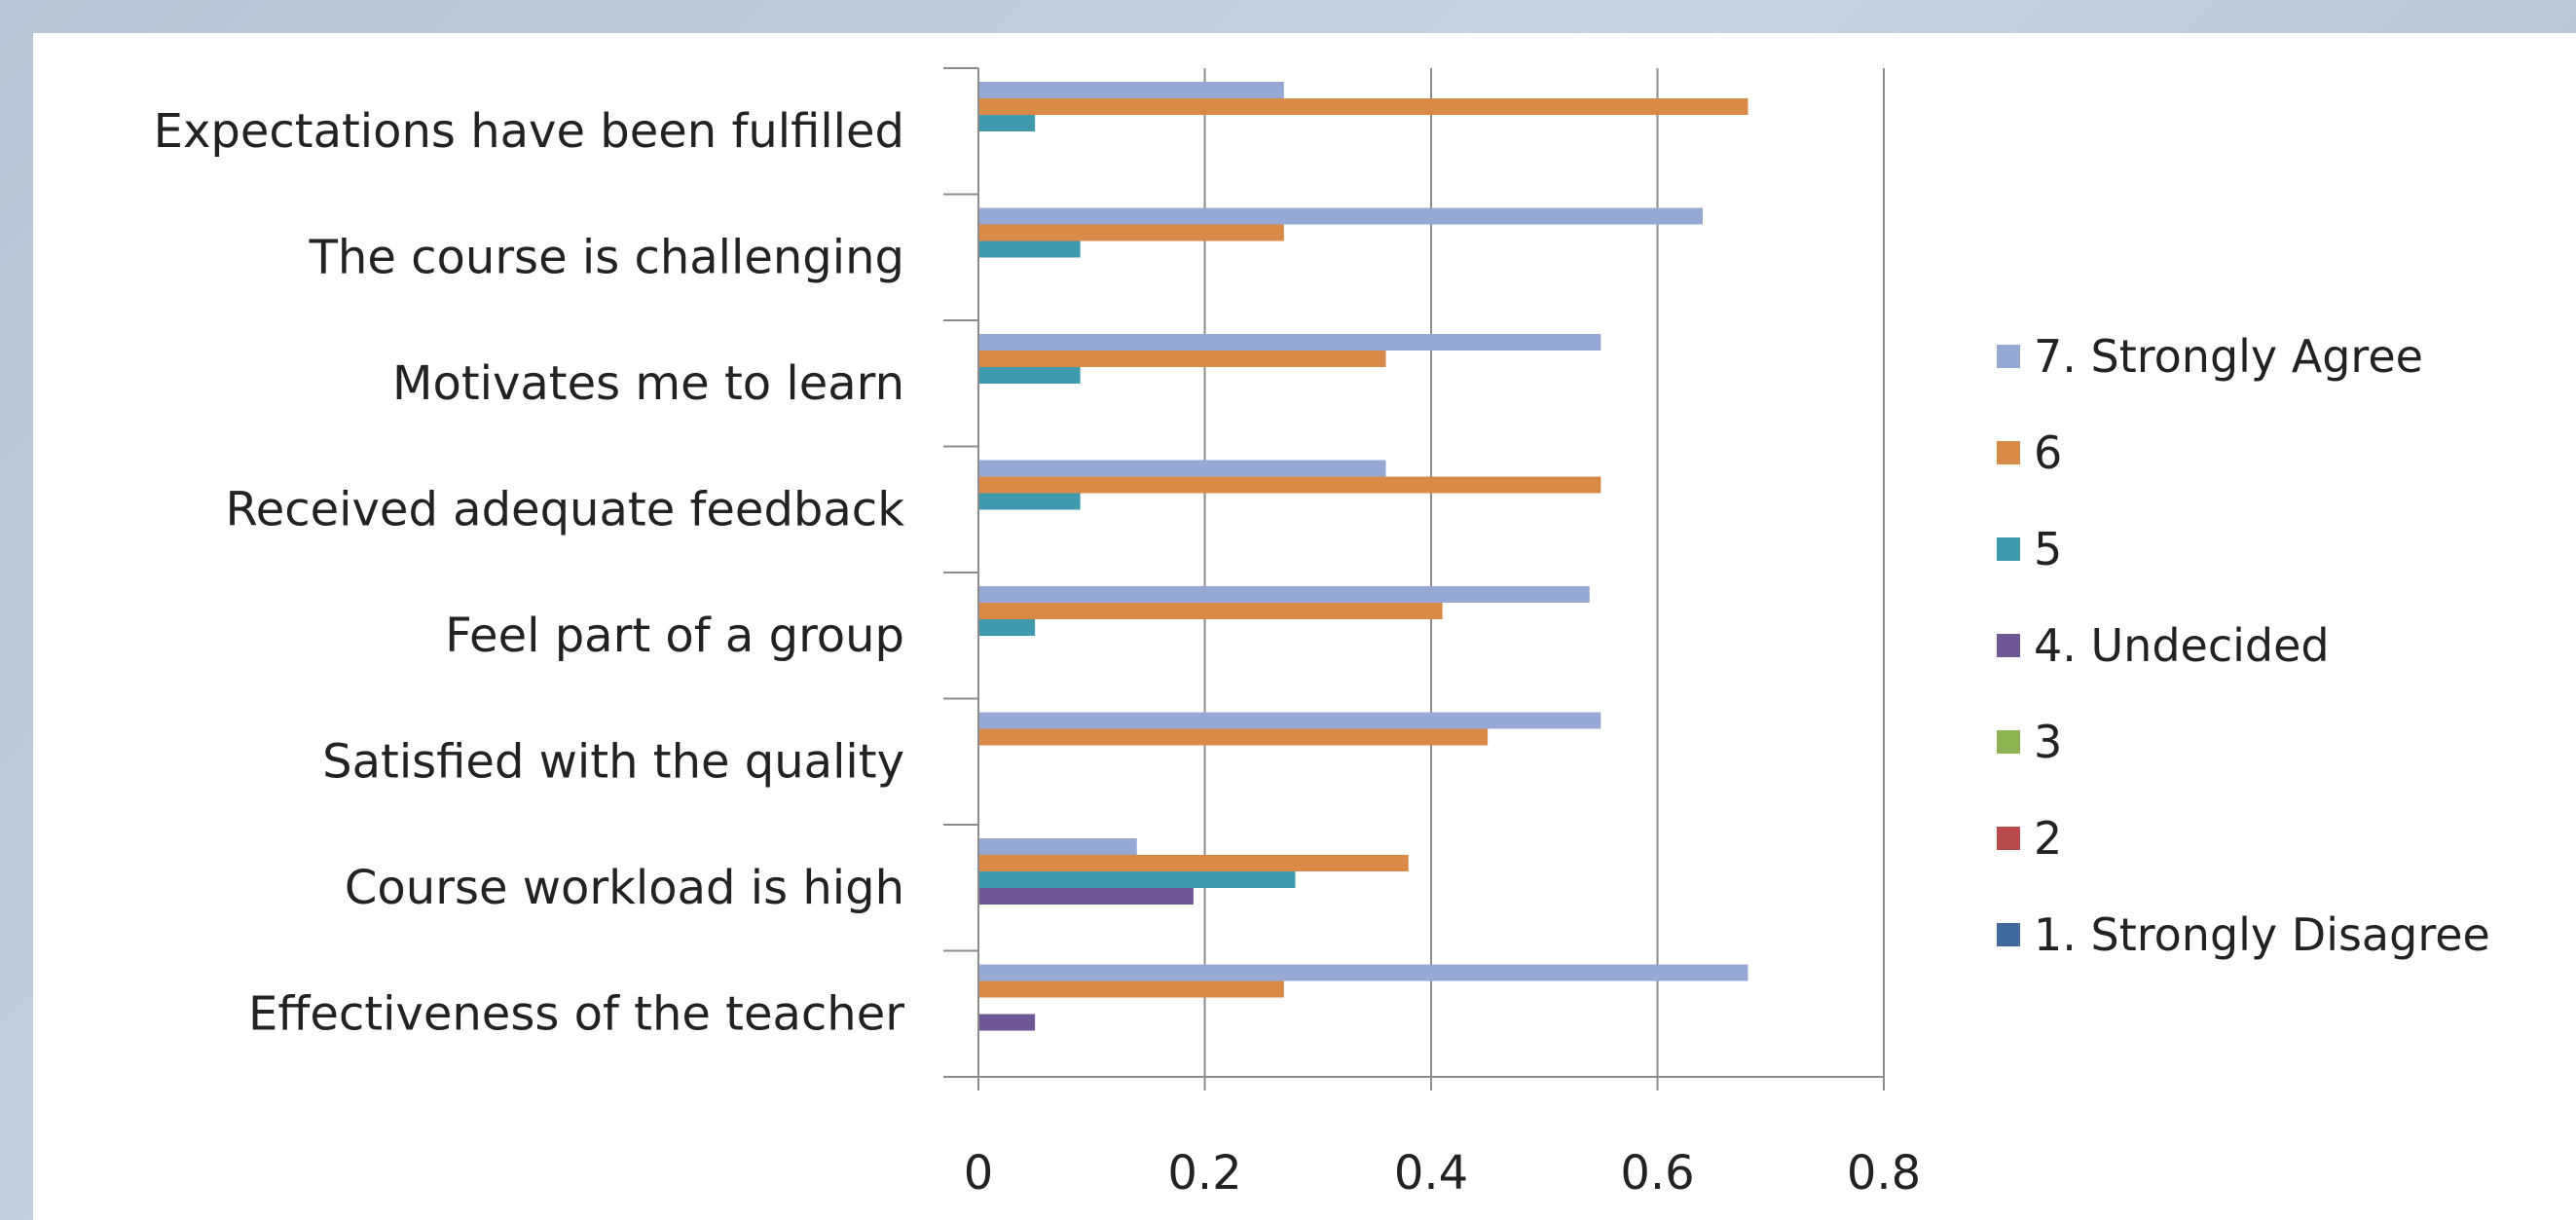 The height and width of the screenshot is (1220, 2576). I want to click on x-tick-label: 0, so click(979, 1173).